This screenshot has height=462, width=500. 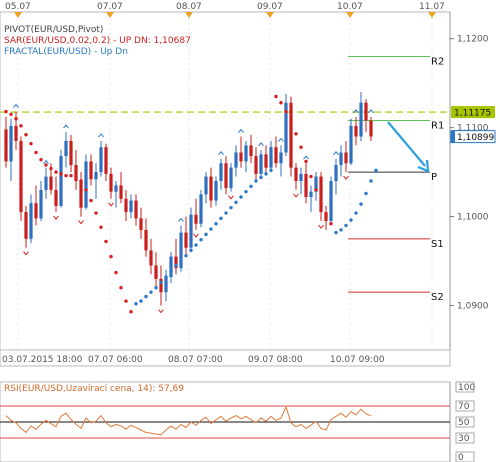 What do you see at coordinates (350, 7) in the screenshot?
I see `top-date-label: 10.07` at bounding box center [350, 7].